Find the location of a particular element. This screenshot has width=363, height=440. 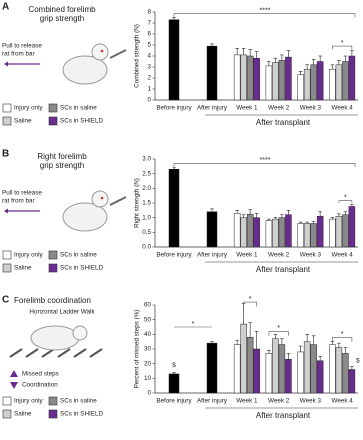

y-tick-label: 1.0 is located at coordinates (146, 217).